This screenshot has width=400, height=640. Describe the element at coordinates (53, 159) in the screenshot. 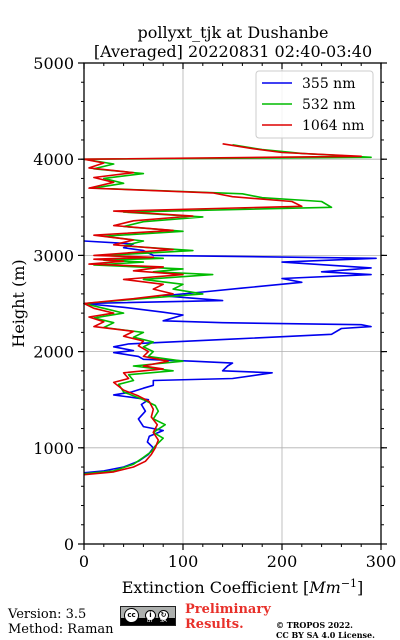

I see `y-tick-label: 4000` at that location.